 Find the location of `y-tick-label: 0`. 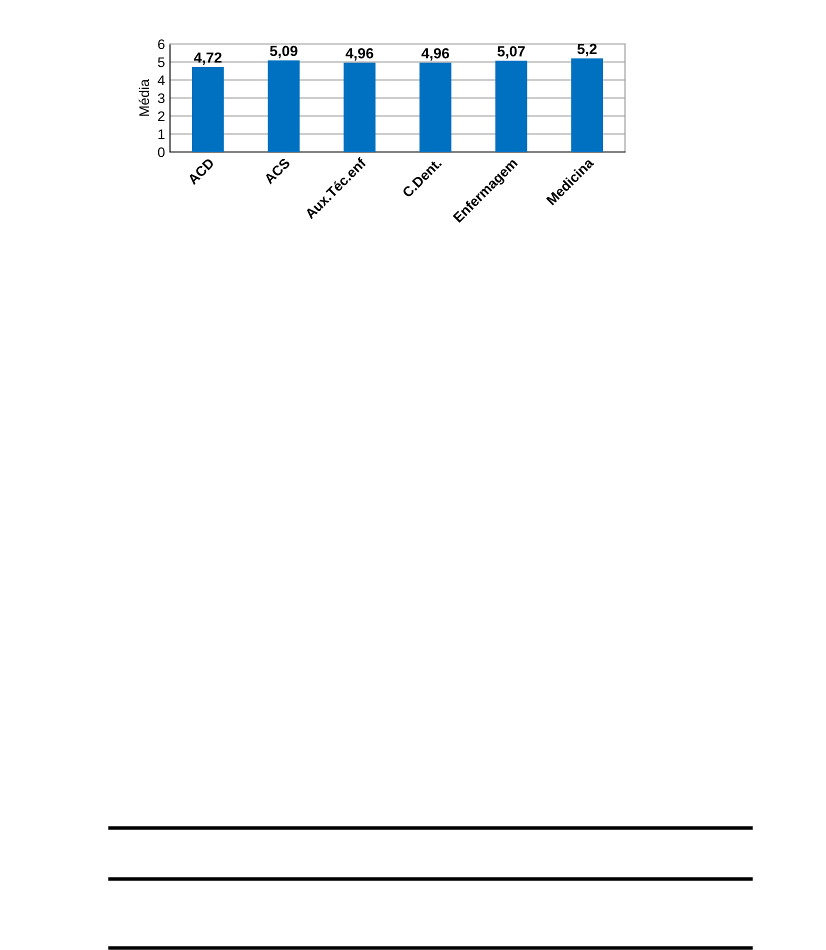

y-tick-label: 0 is located at coordinates (161, 152).